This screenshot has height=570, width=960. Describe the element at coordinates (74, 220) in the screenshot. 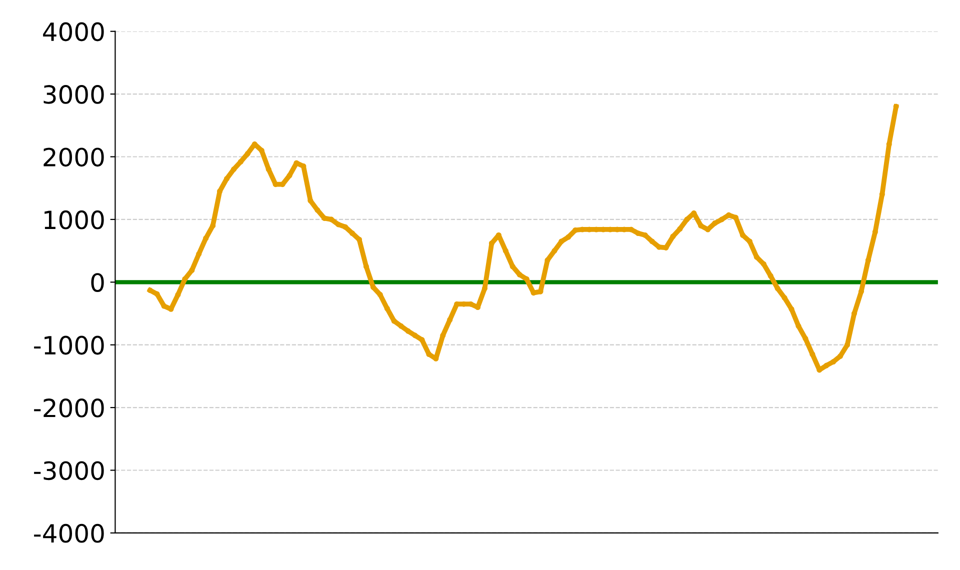

I see `y-tick-label: 1000` at that location.